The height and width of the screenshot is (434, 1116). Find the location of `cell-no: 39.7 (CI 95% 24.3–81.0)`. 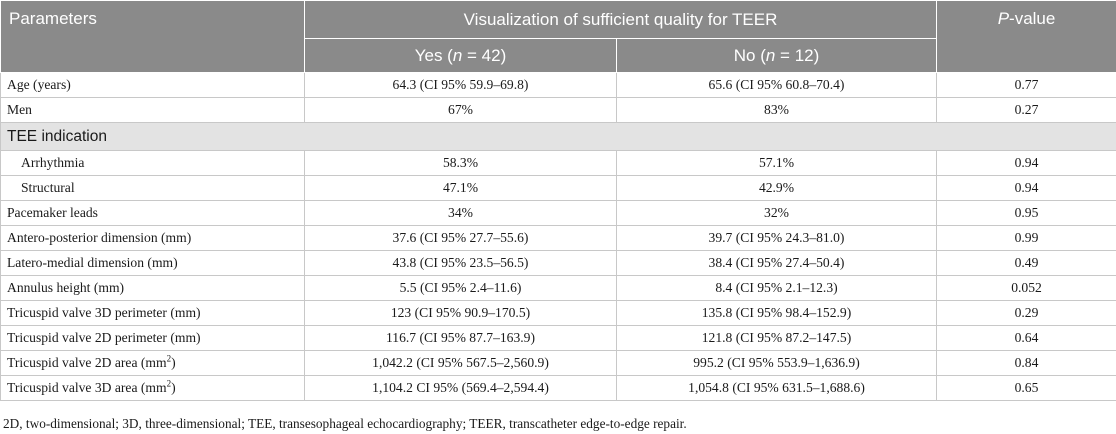

cell-no: 39.7 (CI 95% 24.3–81.0) is located at coordinates (776, 238).